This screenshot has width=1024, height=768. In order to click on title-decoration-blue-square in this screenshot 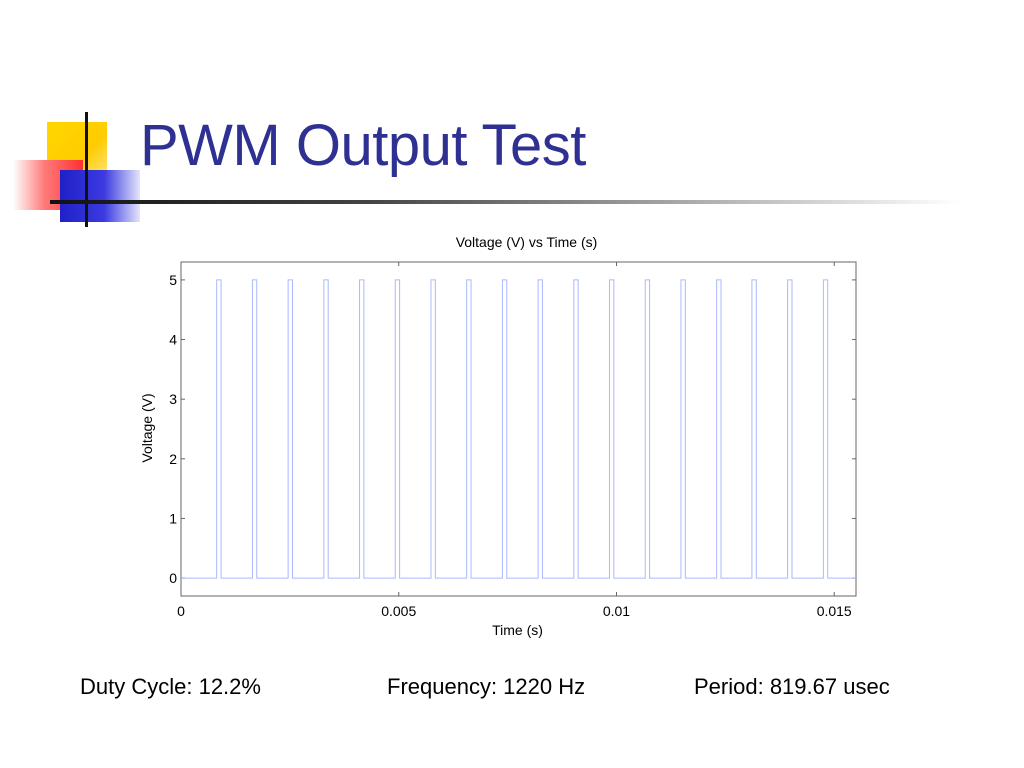, I will do `click(100, 196)`.